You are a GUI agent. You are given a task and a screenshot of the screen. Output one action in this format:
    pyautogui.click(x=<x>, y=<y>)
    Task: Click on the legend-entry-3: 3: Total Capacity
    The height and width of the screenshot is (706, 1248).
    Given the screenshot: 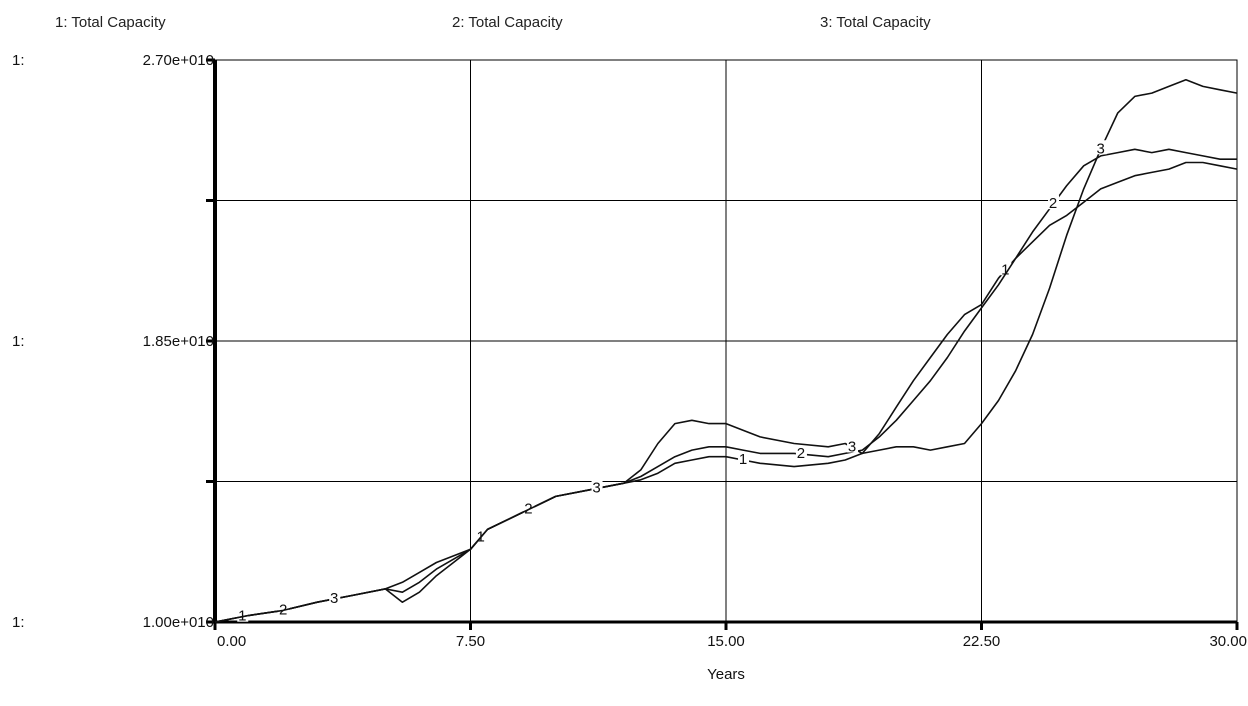 What is the action you would take?
    pyautogui.click(x=875, y=22)
    